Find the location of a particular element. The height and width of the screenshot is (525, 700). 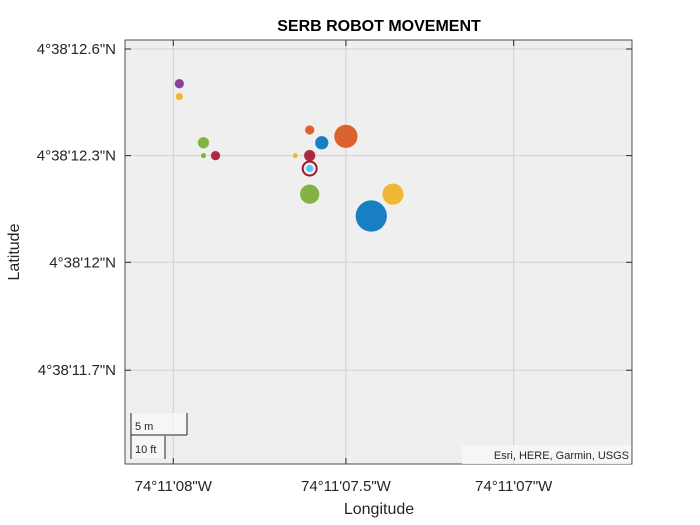

x-axis-label: Longitude is located at coordinates (379, 509).